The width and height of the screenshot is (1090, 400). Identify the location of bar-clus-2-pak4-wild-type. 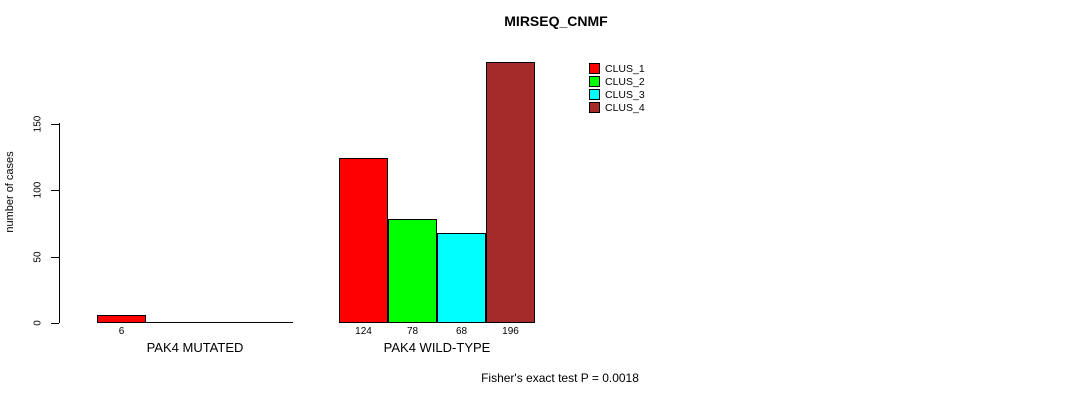
(412, 271).